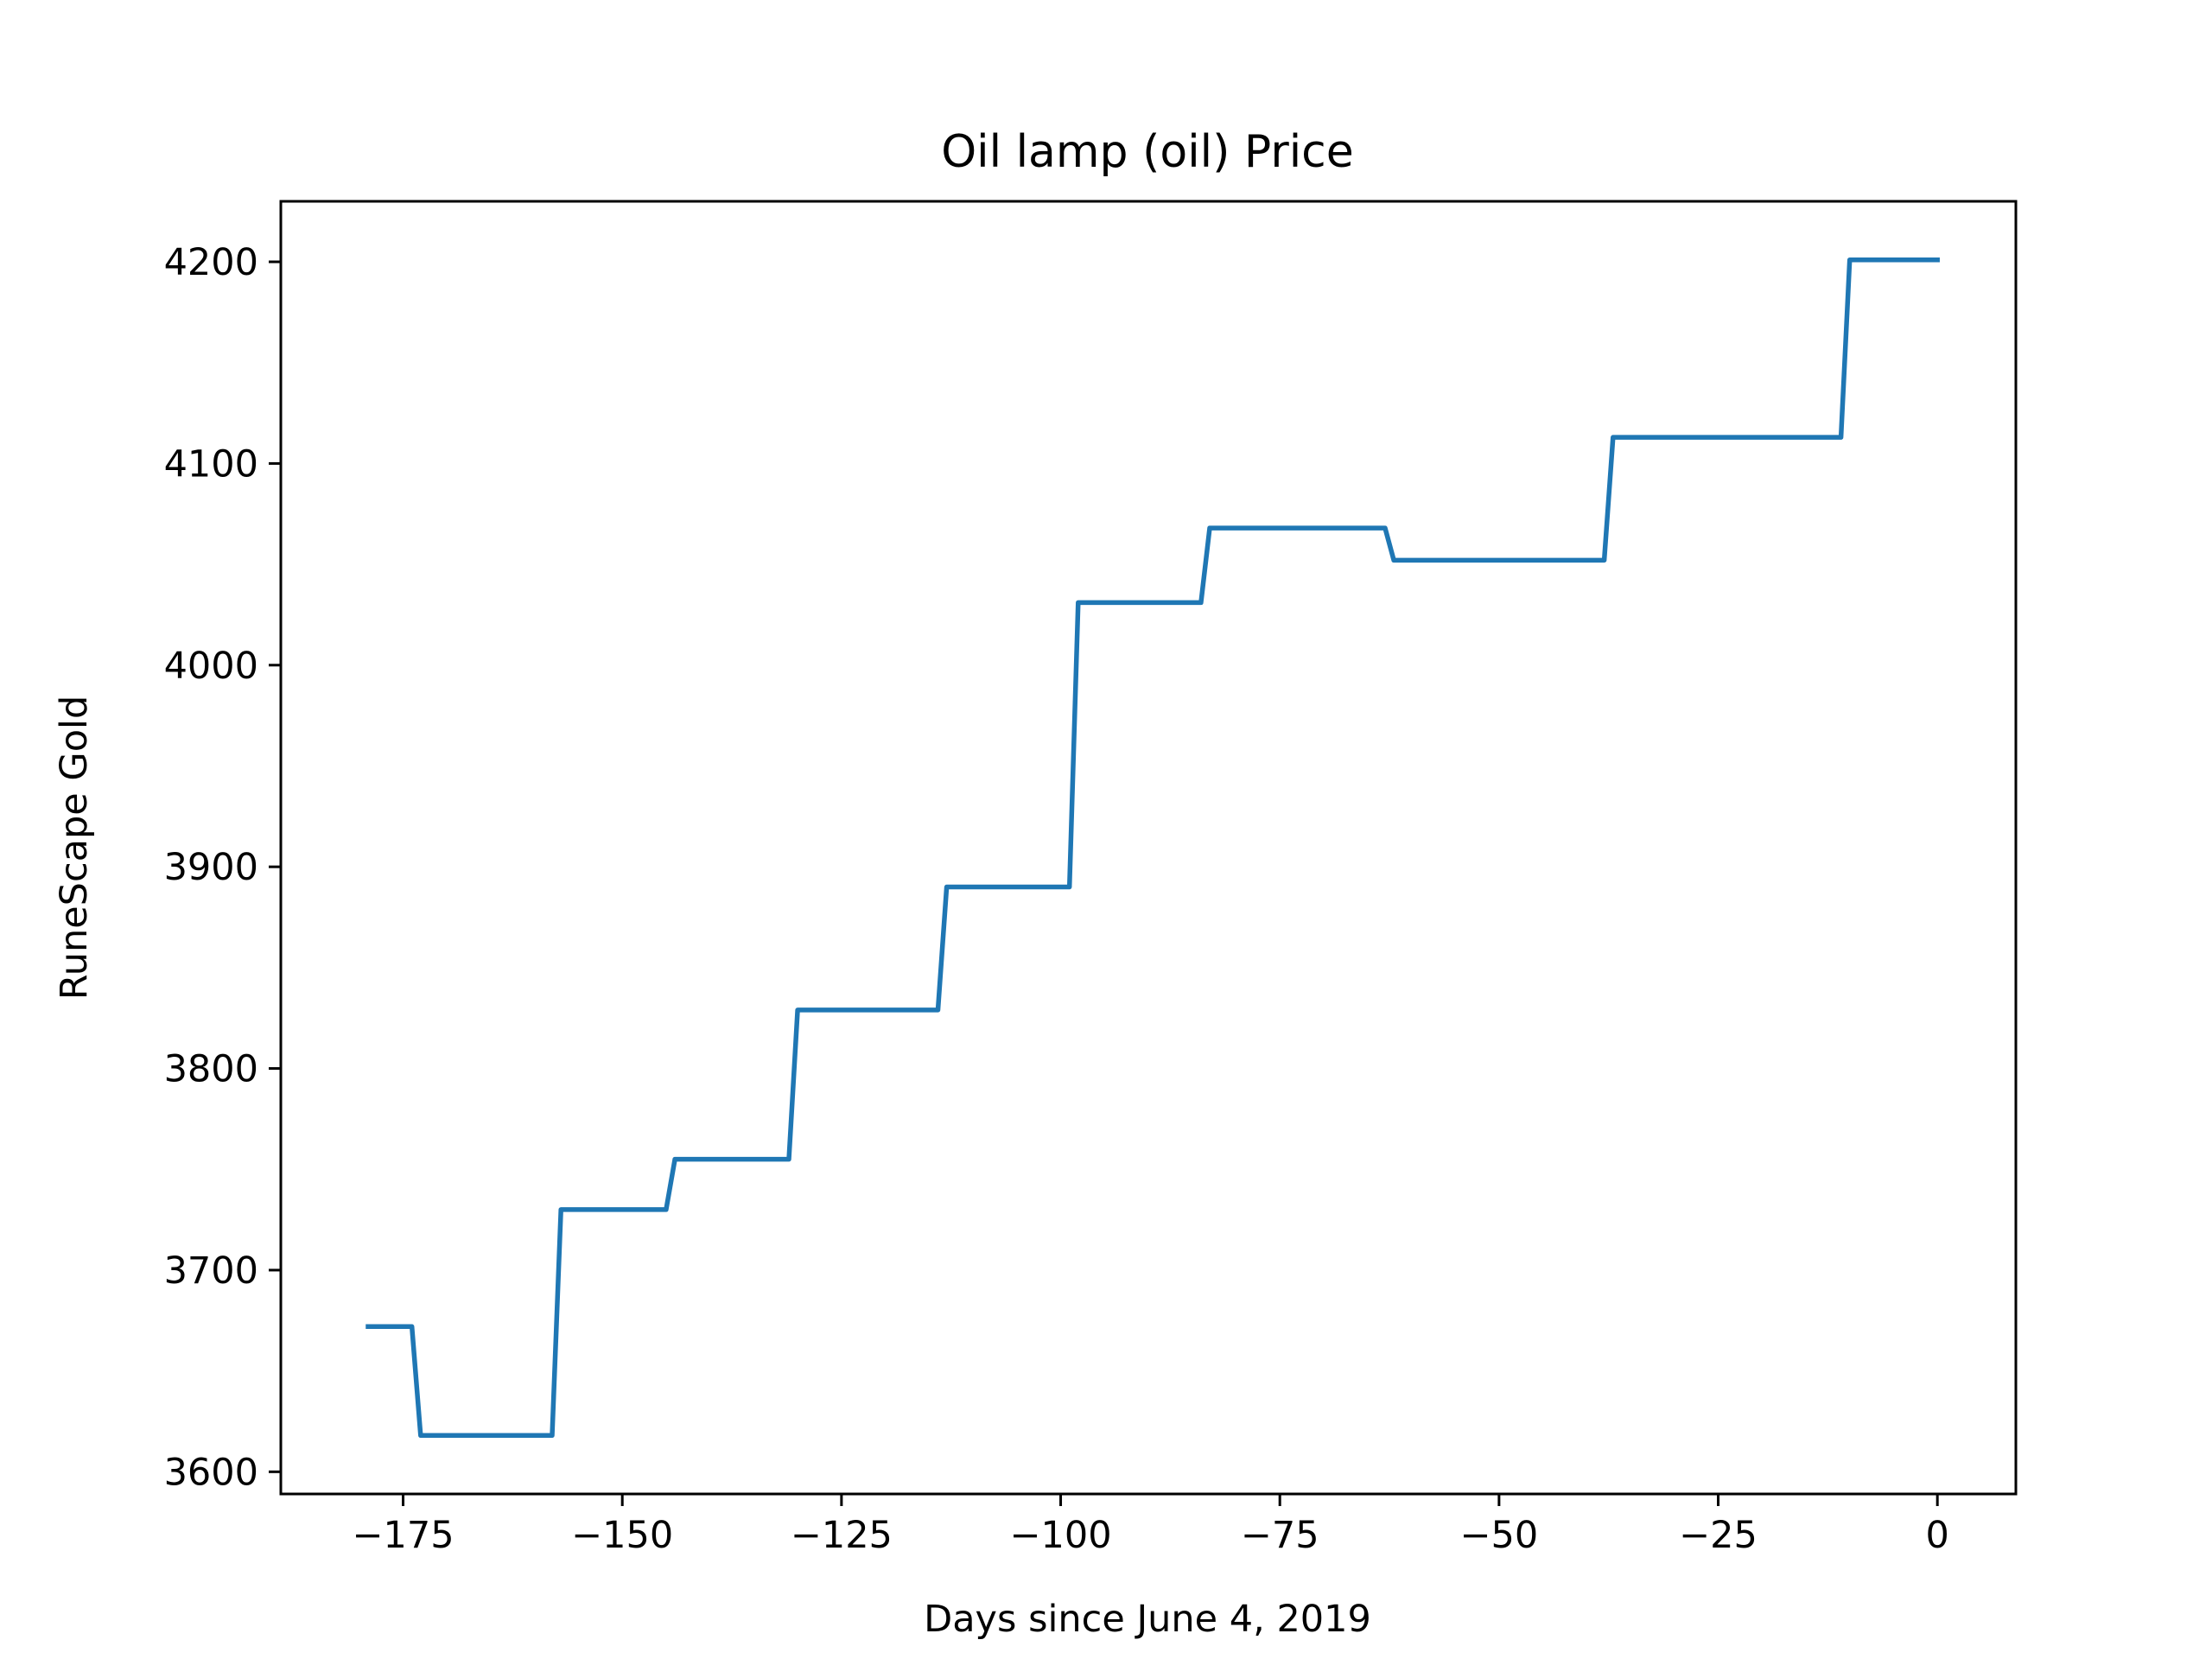  I want to click on chart-title: Oil lamp (oil) Price, so click(1147, 152).